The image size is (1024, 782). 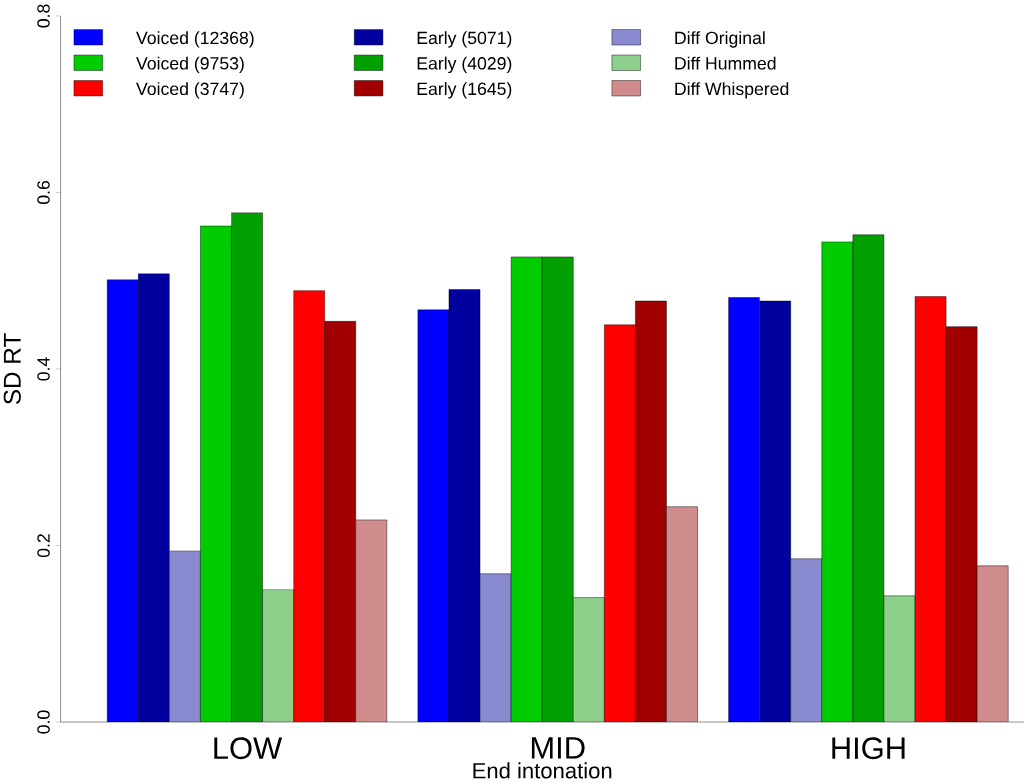 I want to click on x-tick-label: MID, so click(x=558, y=748).